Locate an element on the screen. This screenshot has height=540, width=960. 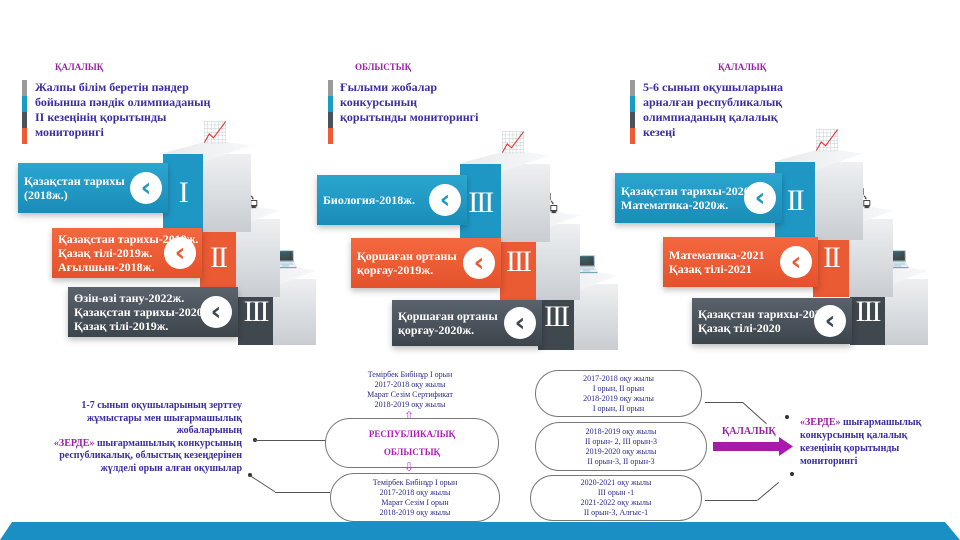
zerde-right-line: мониторингі is located at coordinates (829, 461).